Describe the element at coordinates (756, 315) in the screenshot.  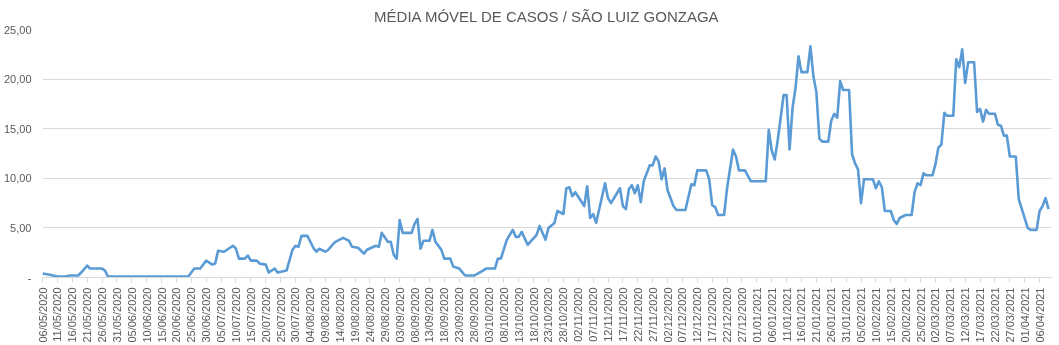
I see `x-tick-label: 01/01/2021` at that location.